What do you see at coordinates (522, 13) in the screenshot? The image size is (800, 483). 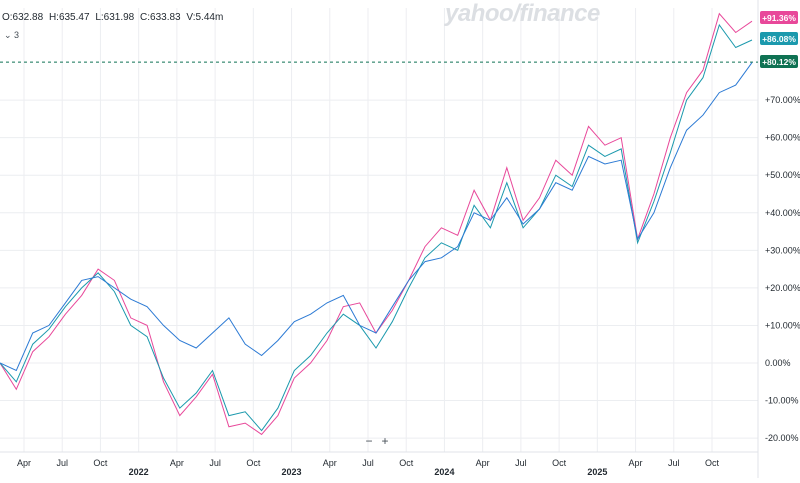 I see `yahoo-finance-watermark: yahoo/finance` at bounding box center [522, 13].